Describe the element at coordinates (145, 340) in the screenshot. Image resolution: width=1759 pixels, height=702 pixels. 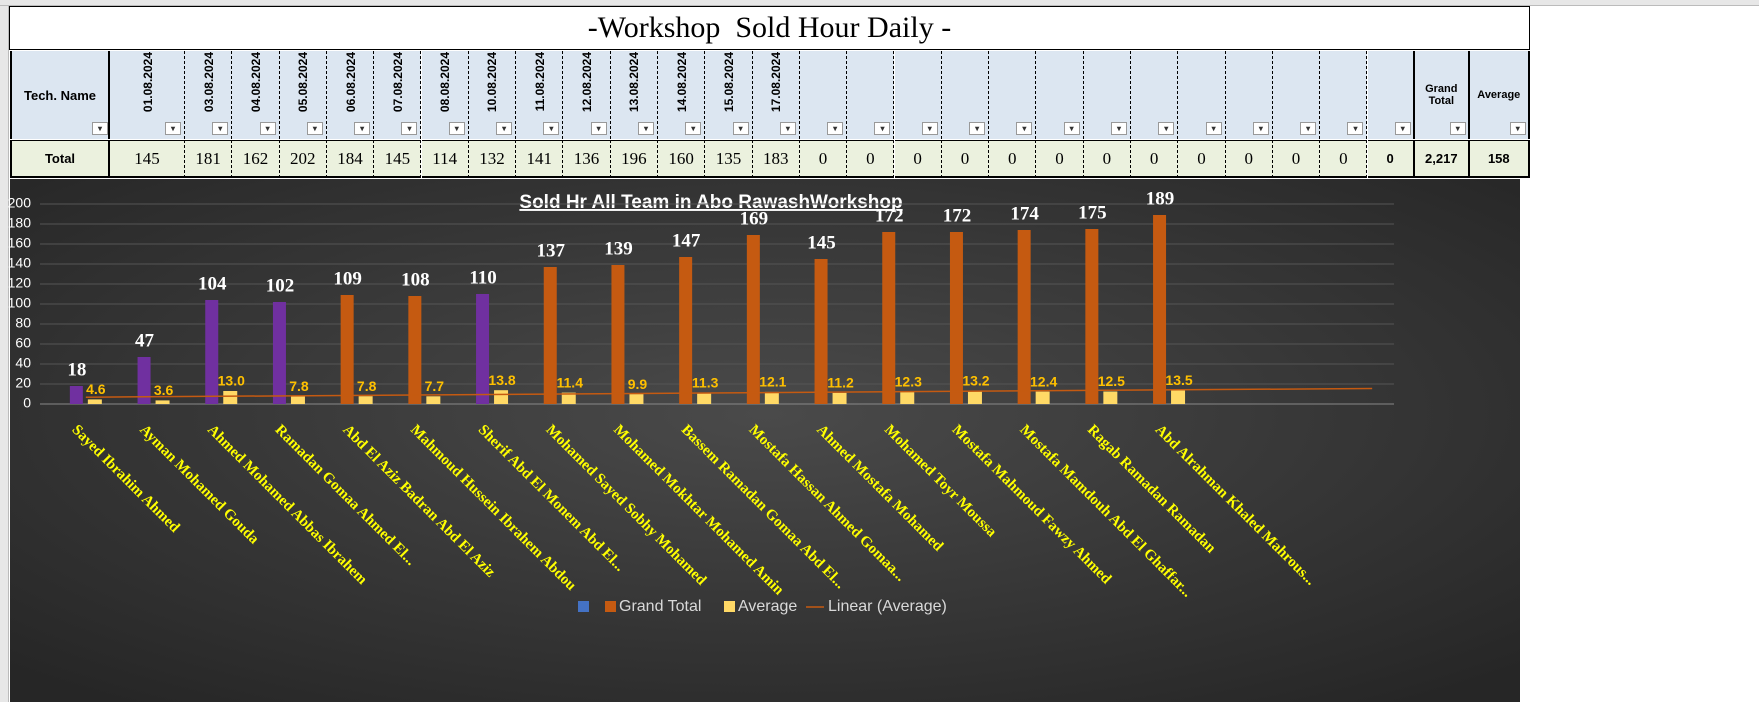
I see `bar-label: 47` at that location.